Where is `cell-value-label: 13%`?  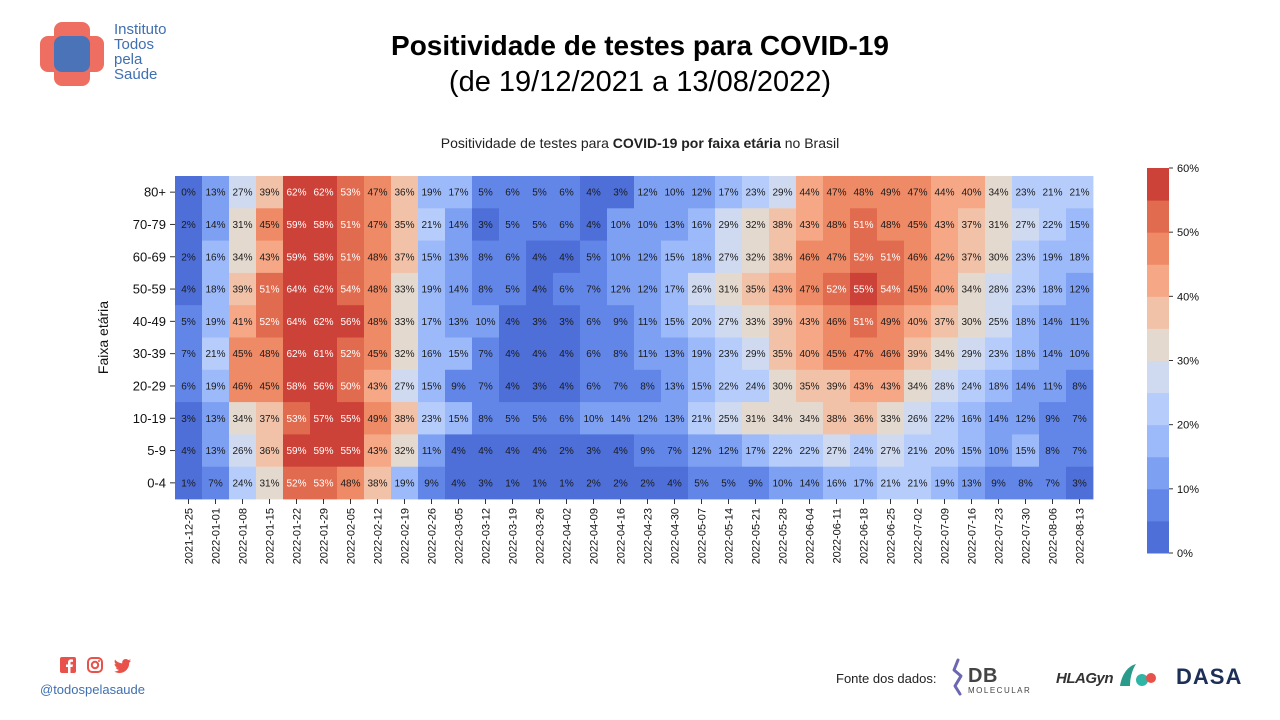 cell-value-label: 13% is located at coordinates (215, 419).